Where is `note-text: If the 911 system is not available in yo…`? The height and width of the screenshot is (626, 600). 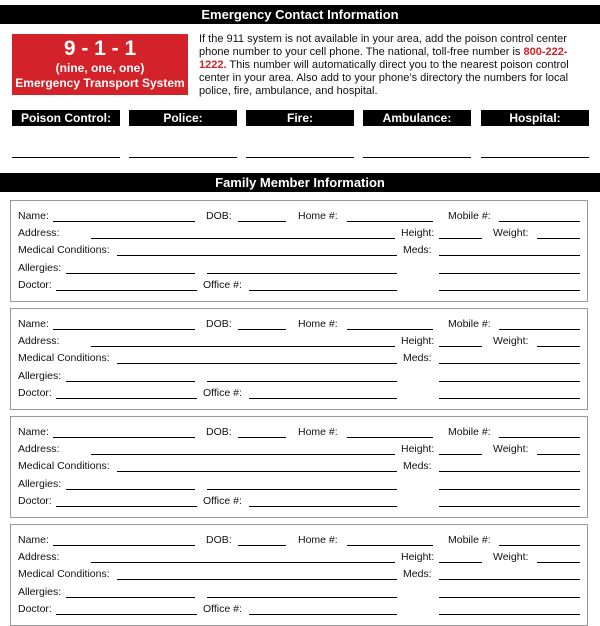 note-text: If the 911 system is not available in yo… is located at coordinates (383, 45).